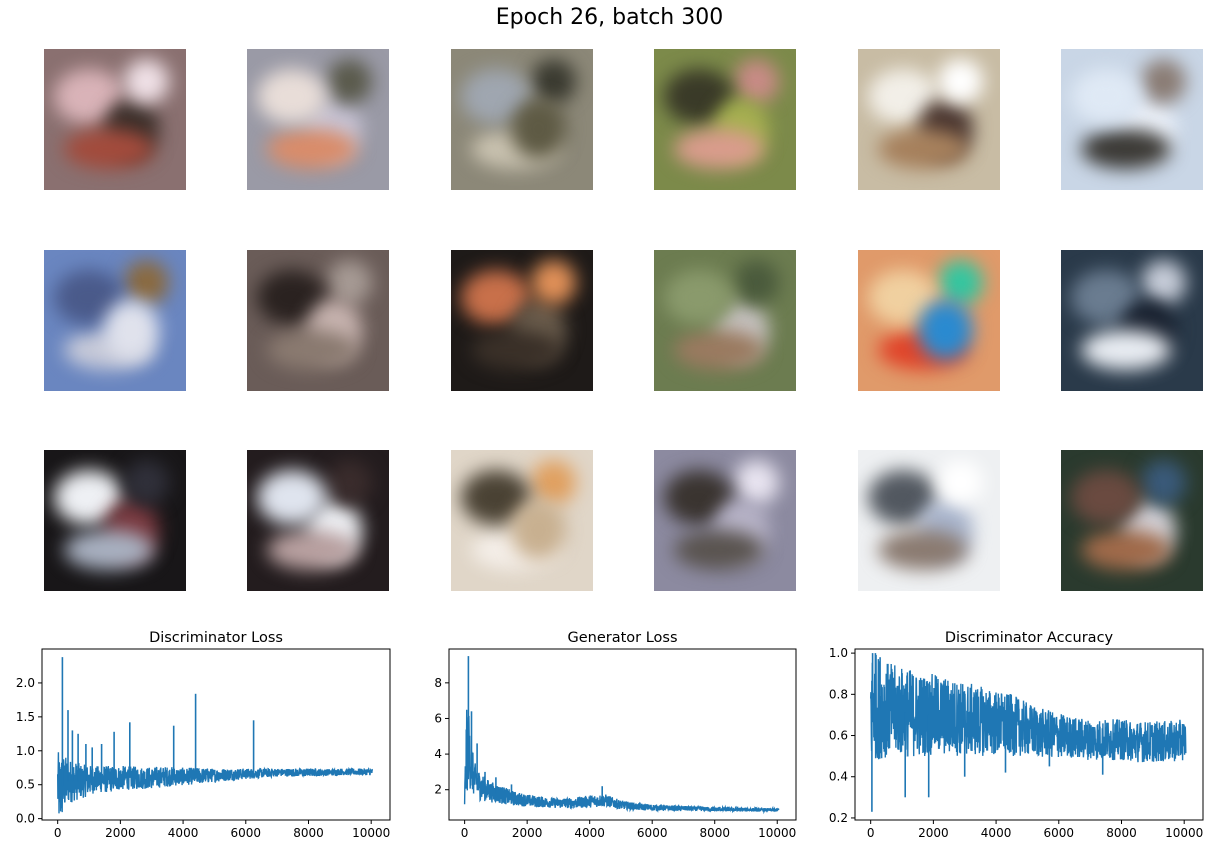 Image resolution: width=1219 pixels, height=853 pixels. I want to click on y-tick-label: 0.5, so click(25, 785).